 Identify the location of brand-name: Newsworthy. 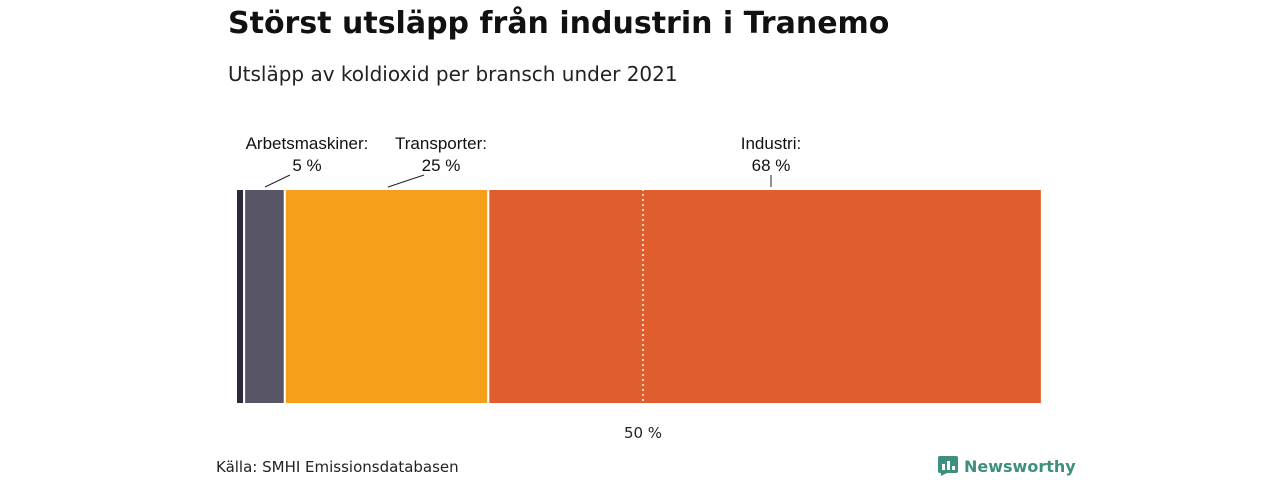
(1020, 466).